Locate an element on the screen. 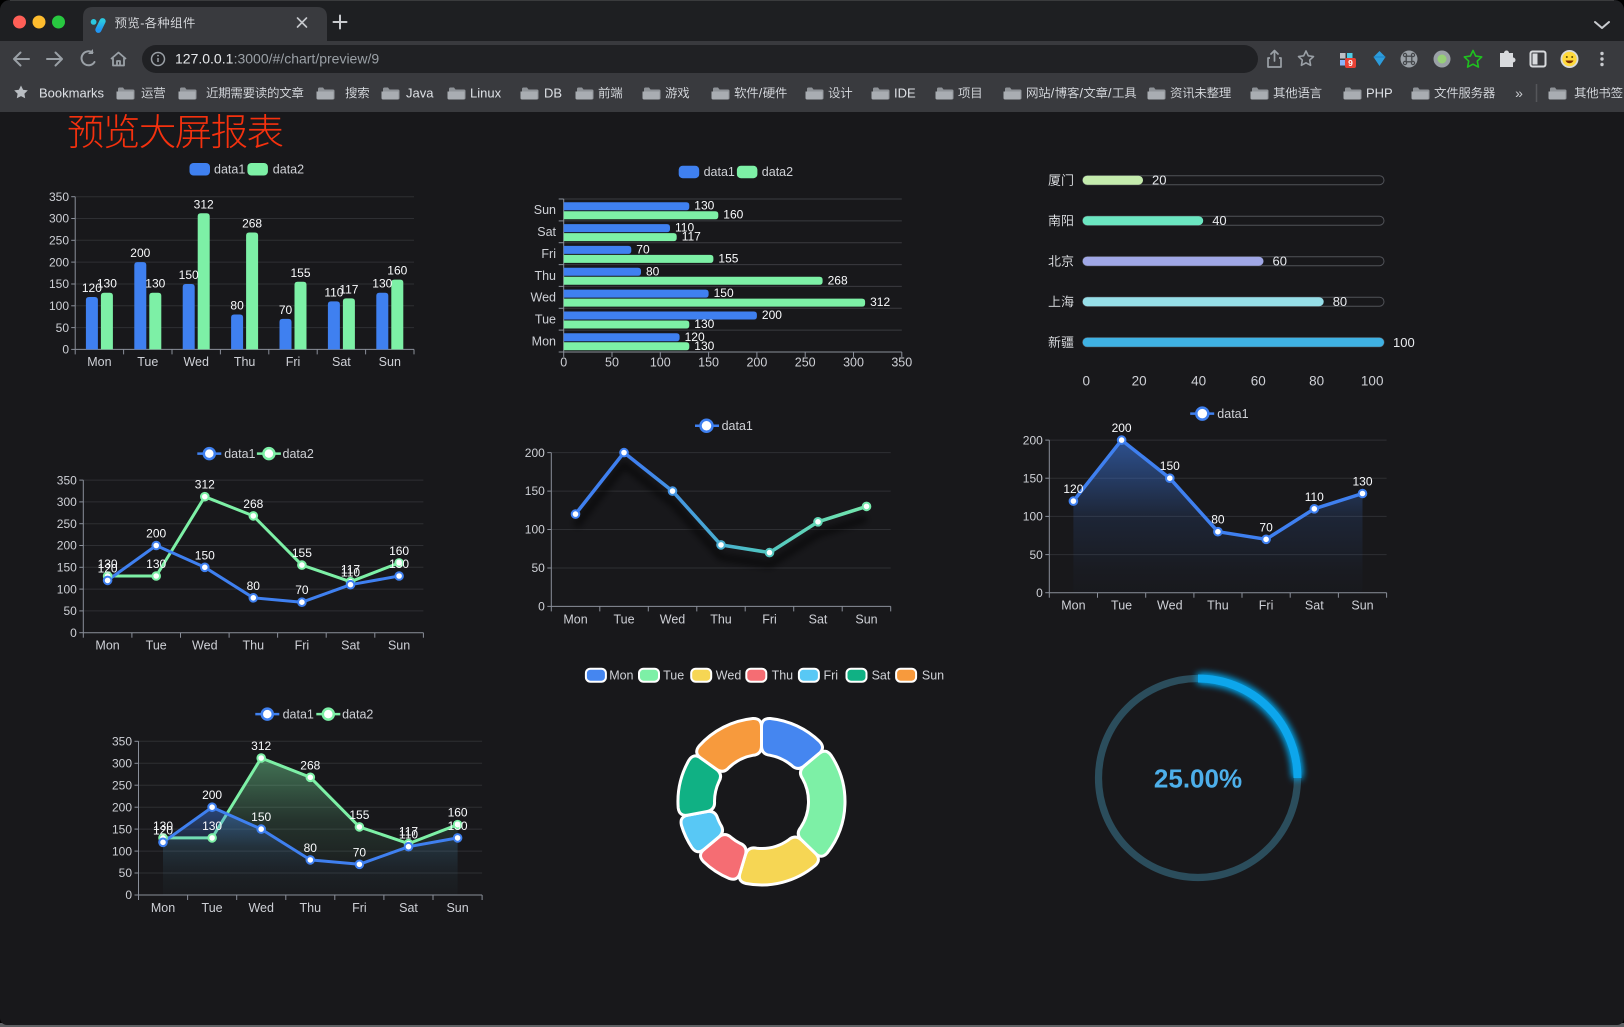 This screenshot has height=1027, width=1624. svg-text: 25.00% is located at coordinates (1198, 779).